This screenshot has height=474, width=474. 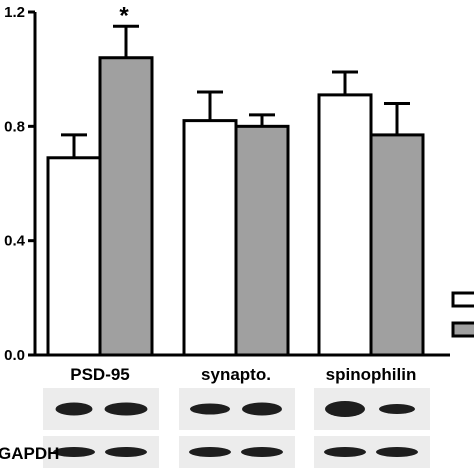 I want to click on bar-spinophilin-s2, so click(x=397, y=245).